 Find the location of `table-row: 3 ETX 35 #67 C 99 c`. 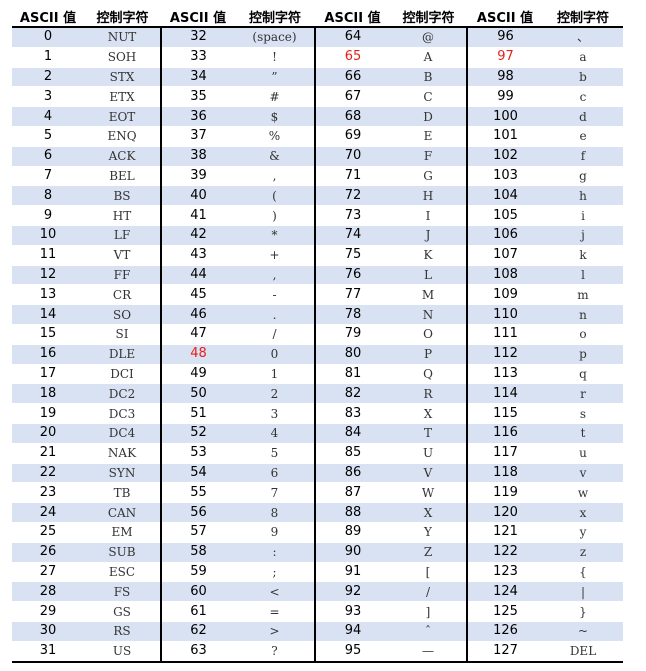

table-row: 3 ETX 35 #67 C 99 c is located at coordinates (317, 97).